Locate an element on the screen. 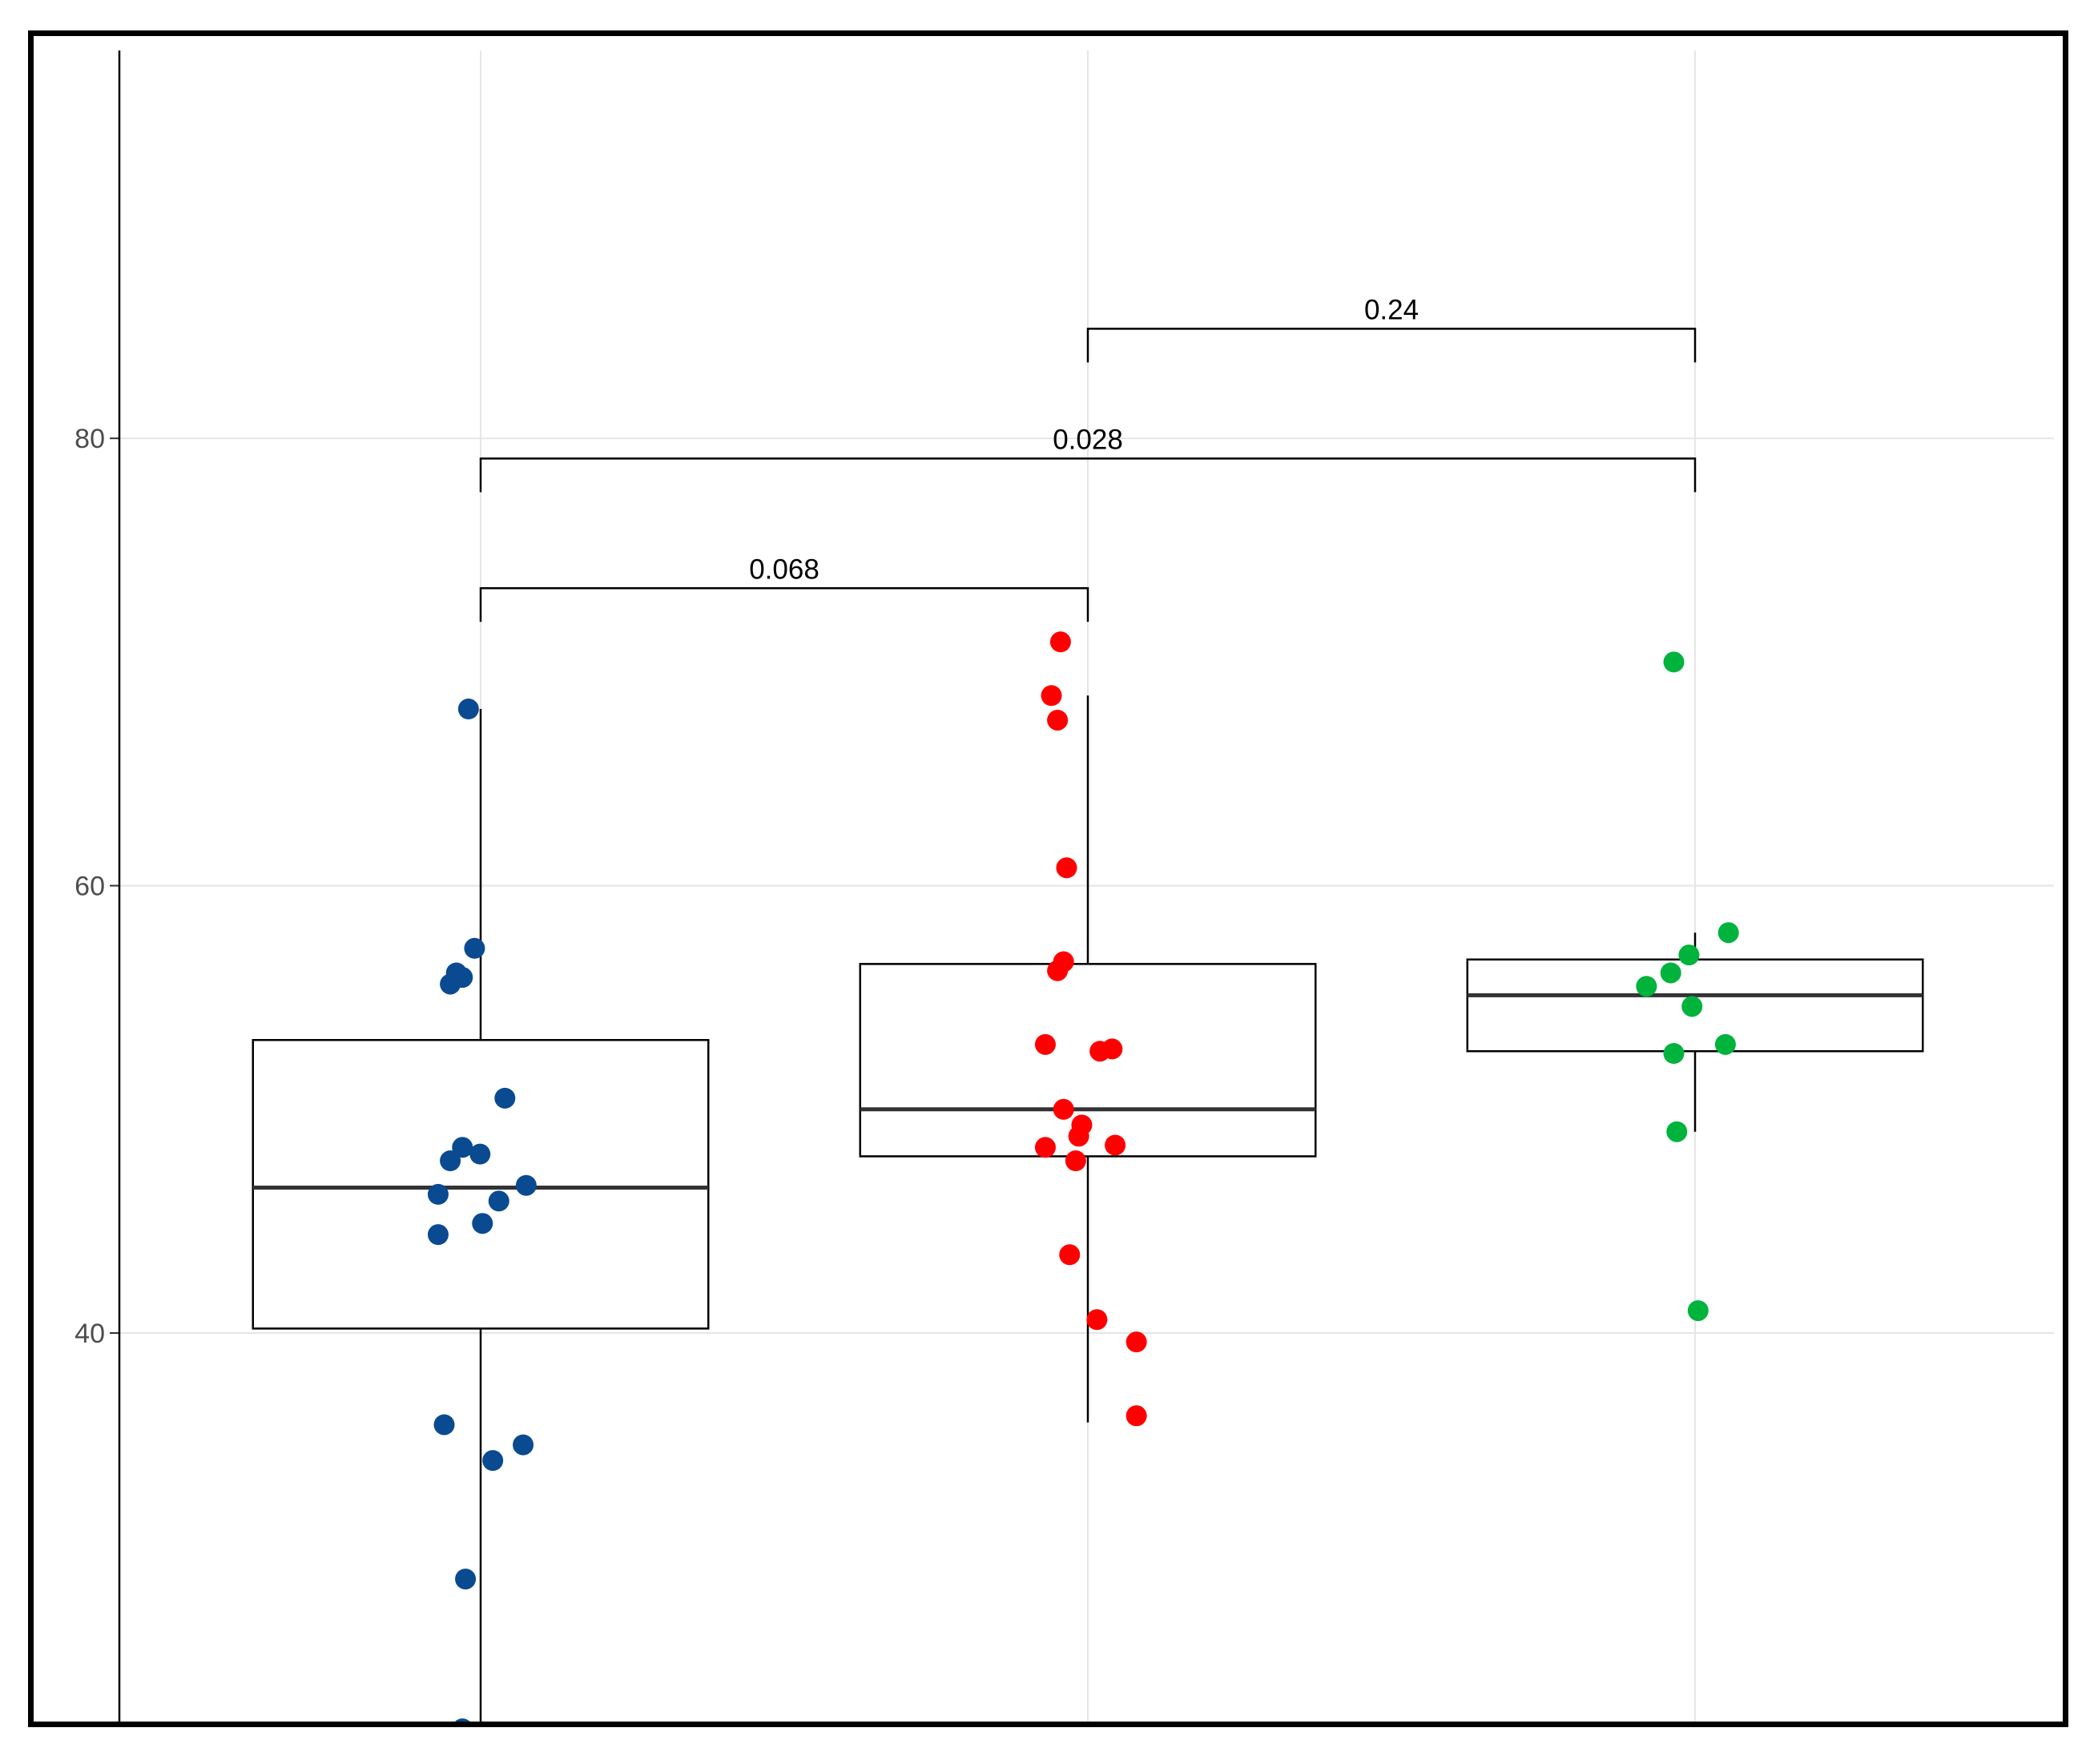 This screenshot has width=2098, height=1764. y-tick-label-60: 60 is located at coordinates (89, 887).